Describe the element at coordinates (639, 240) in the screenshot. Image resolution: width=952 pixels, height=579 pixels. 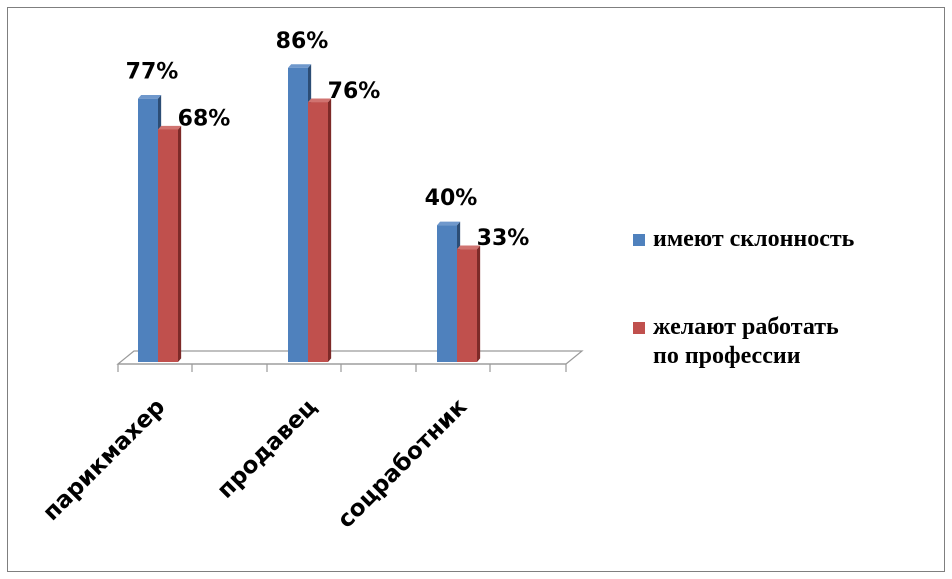
I see `legend-swatch-blue` at that location.